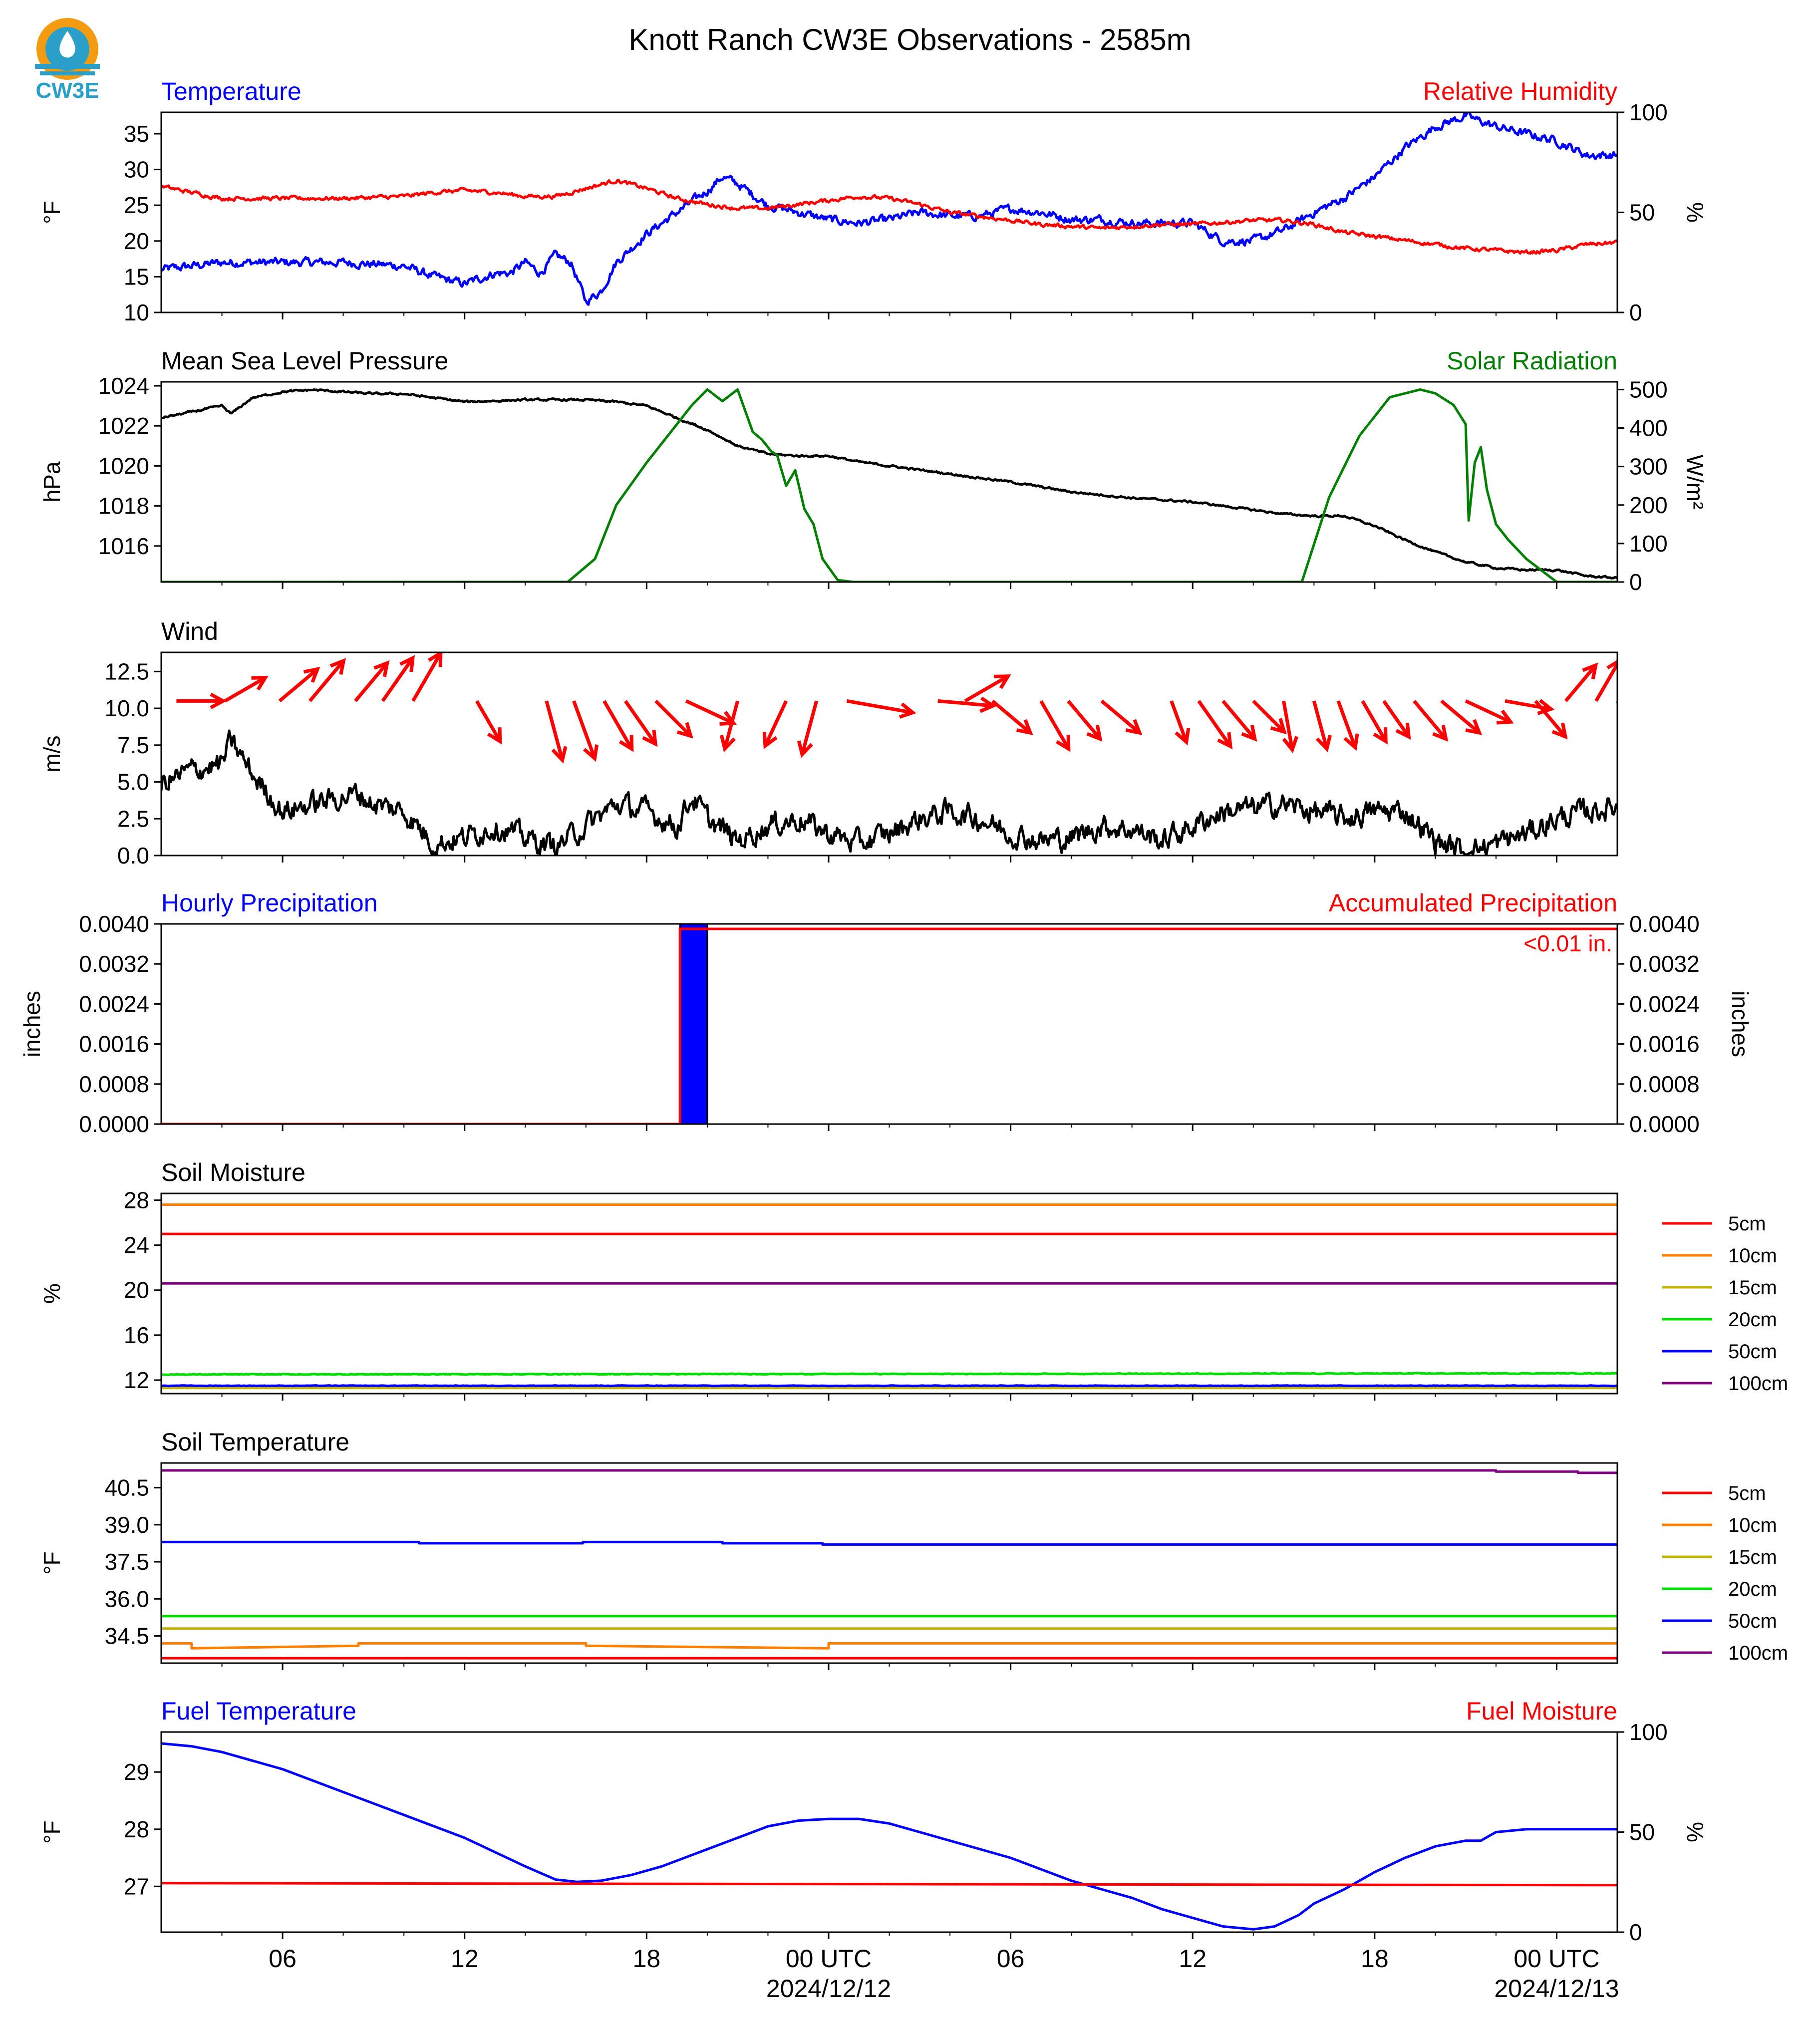 Image resolution: width=1820 pixels, height=2028 pixels. What do you see at coordinates (136, 1772) in the screenshot?
I see `ytick-label: 29` at bounding box center [136, 1772].